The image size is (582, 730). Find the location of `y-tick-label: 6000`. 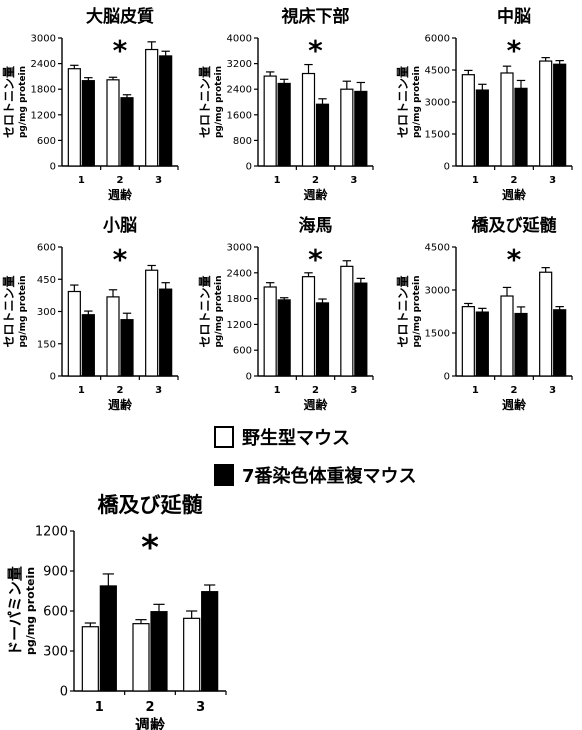

y-tick-label: 6000 is located at coordinates (437, 39).